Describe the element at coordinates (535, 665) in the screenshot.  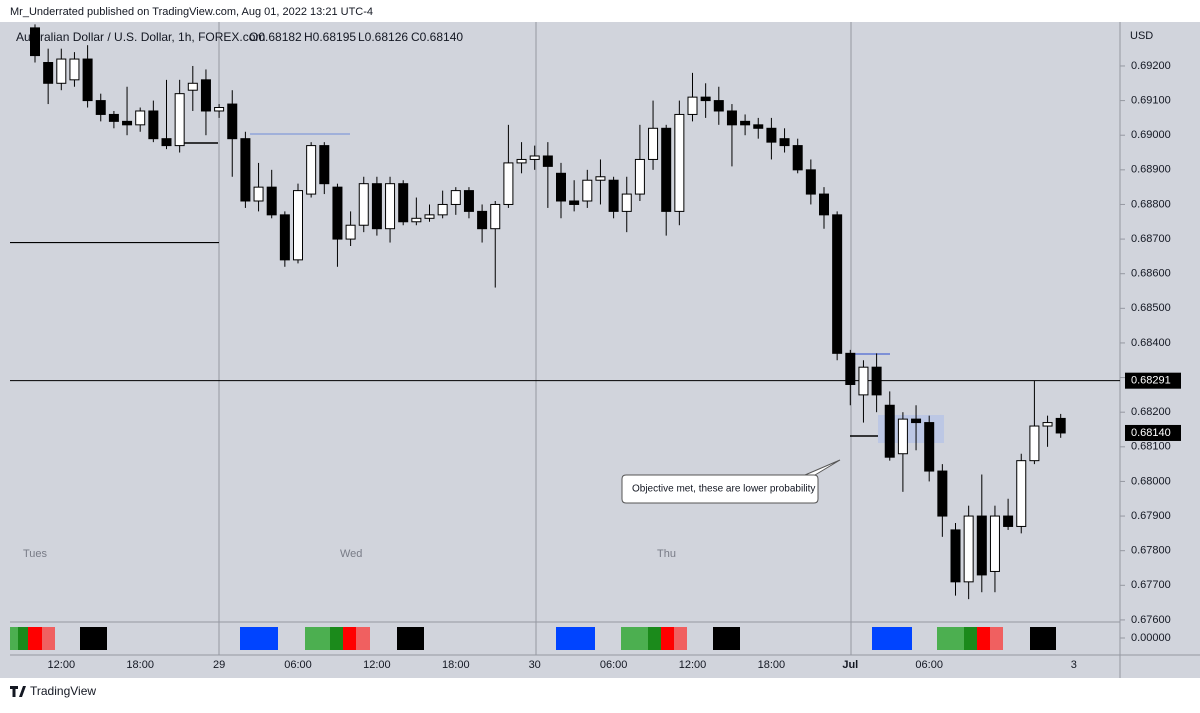
I see `x-tick-label: 30` at that location.